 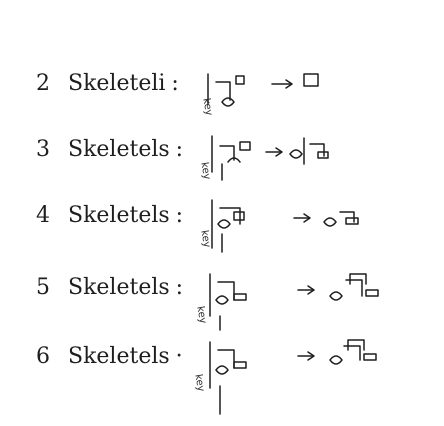 I want to click on row-3-sketch, so click(x=270, y=158).